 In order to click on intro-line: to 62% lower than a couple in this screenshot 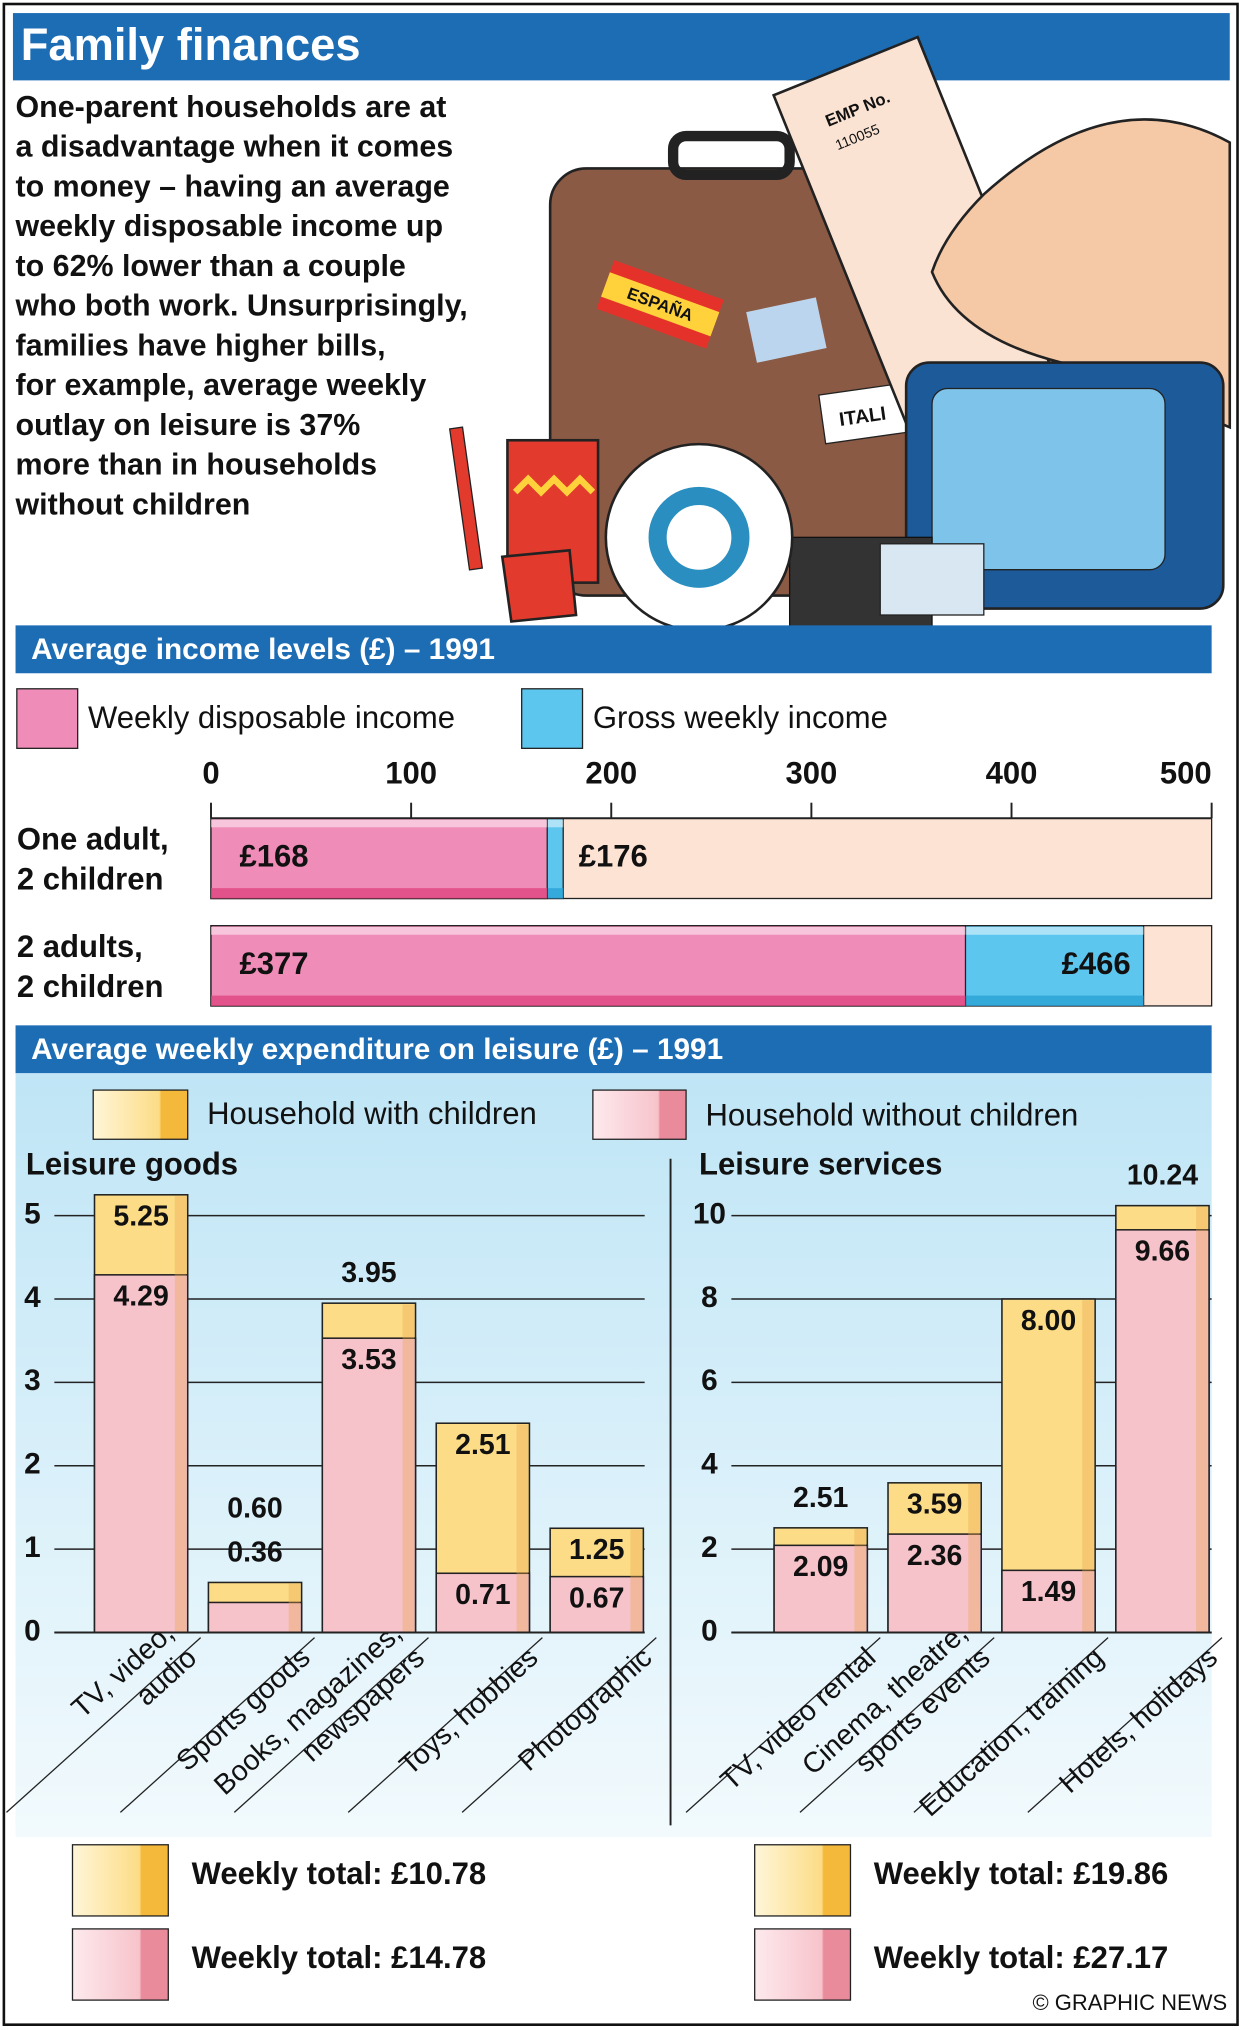, I will do `click(211, 266)`.